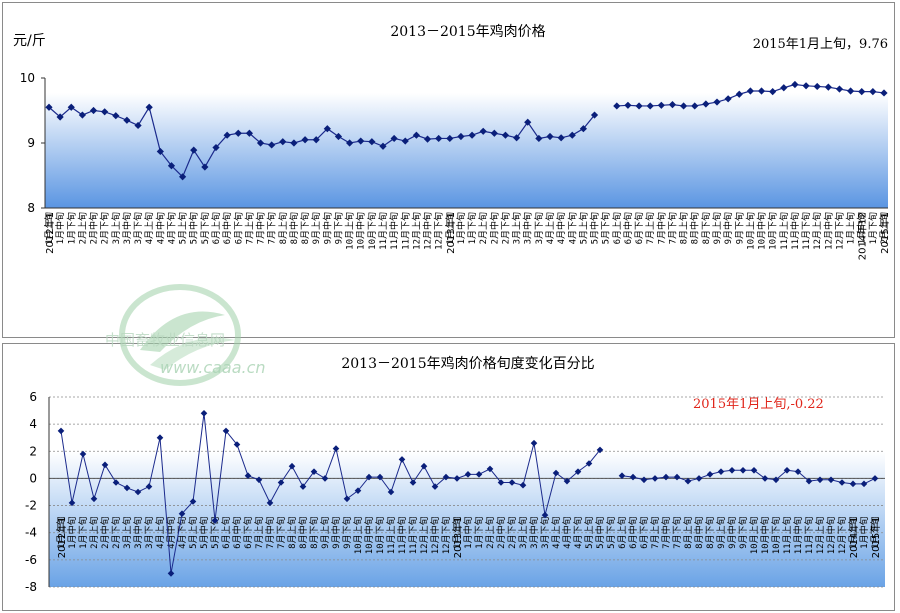  I want to click on x-tick-label: 3月上旬, so click(517, 228).